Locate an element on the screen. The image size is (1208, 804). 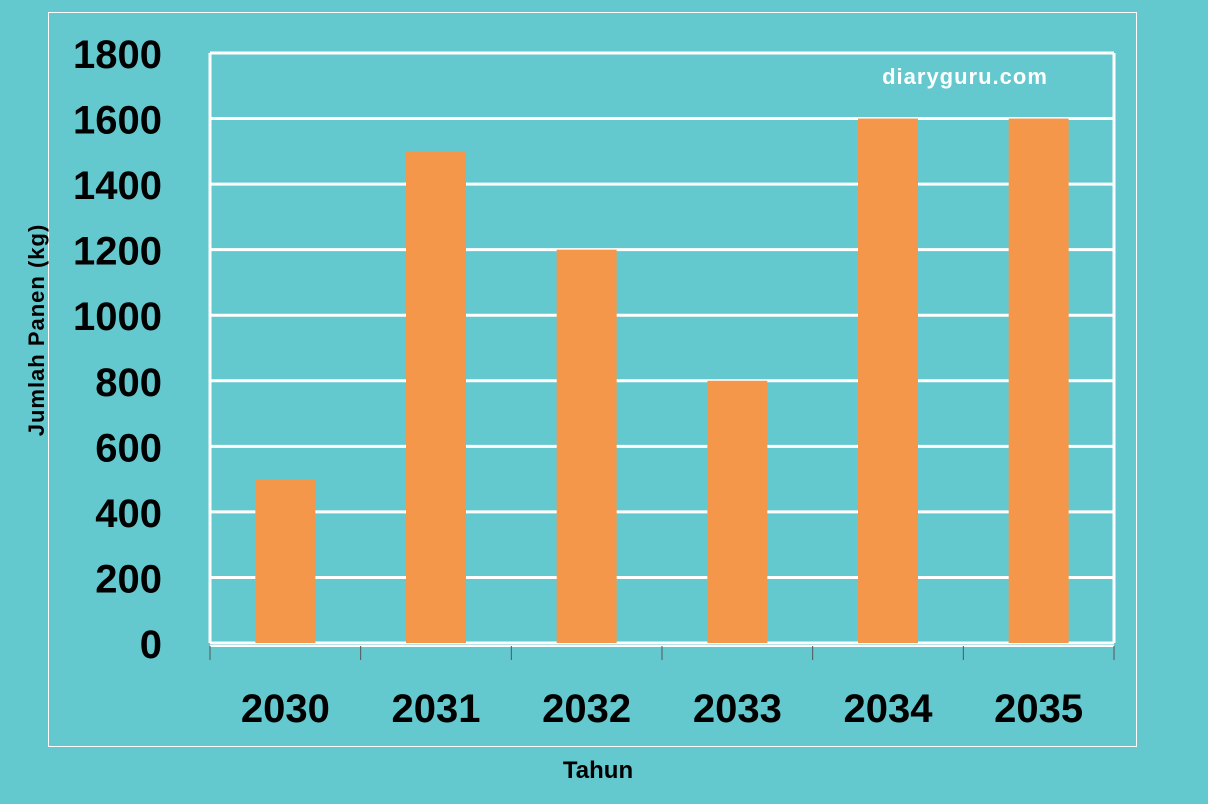
x-tick-labels: 2030 2031 2032 2033 2034 2035 is located at coordinates (662, 709).